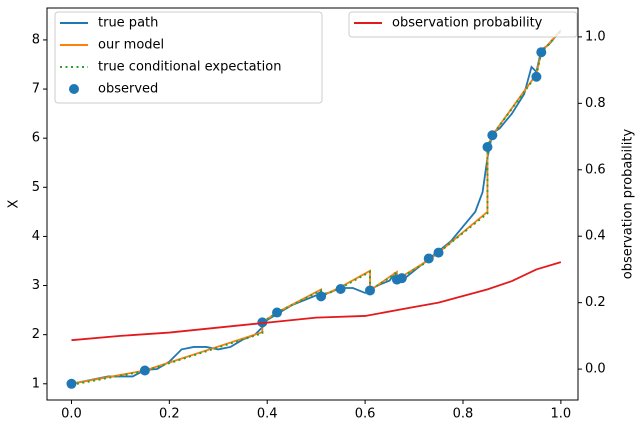 This screenshot has height=427, width=637. I want to click on x-tick-label: 0.8, so click(463, 414).